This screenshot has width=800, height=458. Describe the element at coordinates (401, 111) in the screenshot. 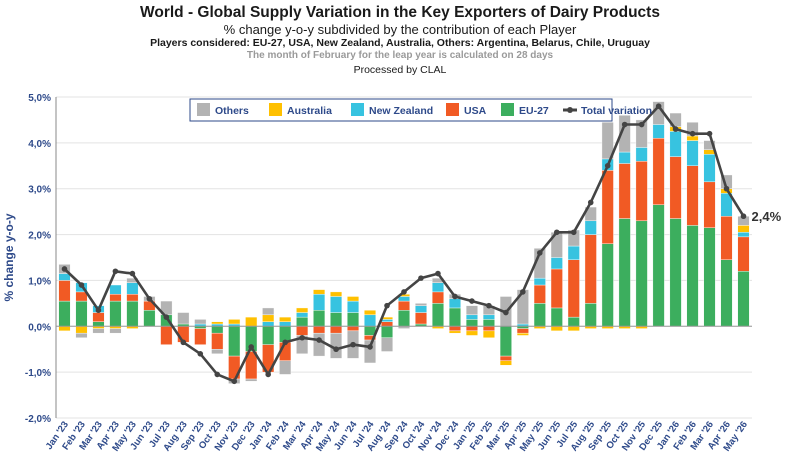

I see `legend-label: New Zealand` at that location.